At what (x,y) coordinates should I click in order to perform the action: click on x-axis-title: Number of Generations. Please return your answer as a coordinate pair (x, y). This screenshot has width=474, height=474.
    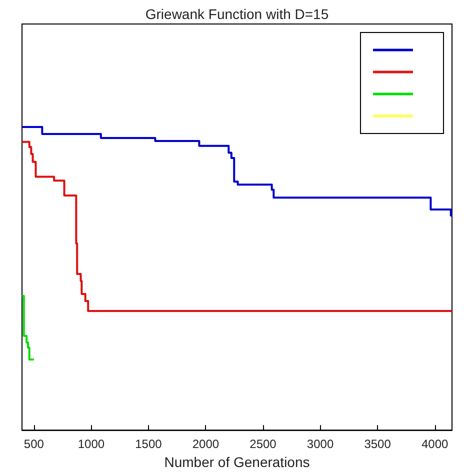
    Looking at the image, I should click on (237, 462).